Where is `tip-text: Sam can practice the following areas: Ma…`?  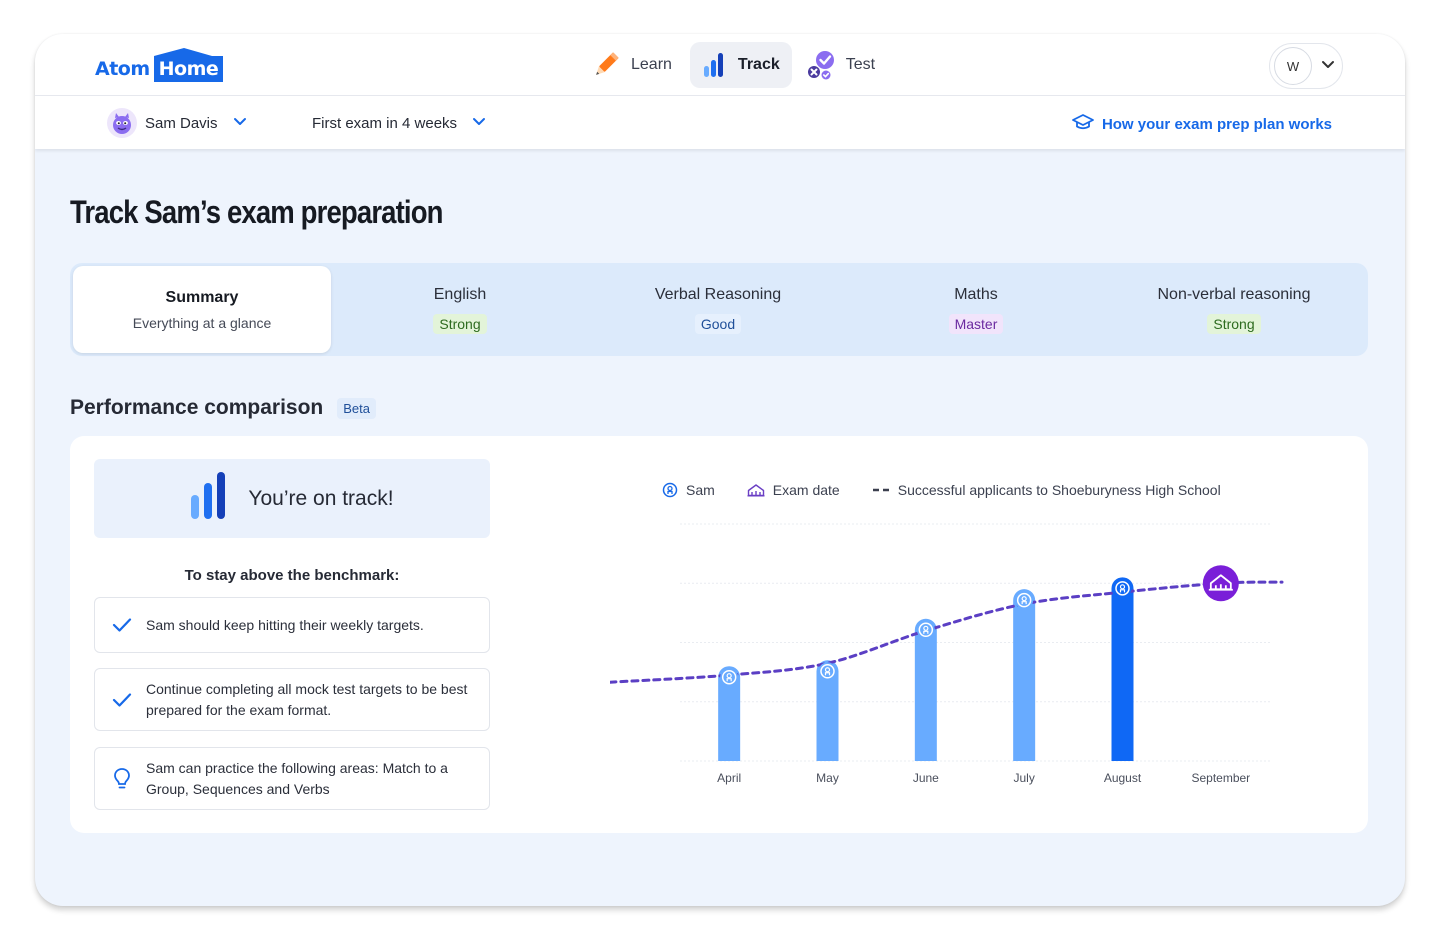 tip-text: Sam can practice the following areas: Ma… is located at coordinates (297, 778).